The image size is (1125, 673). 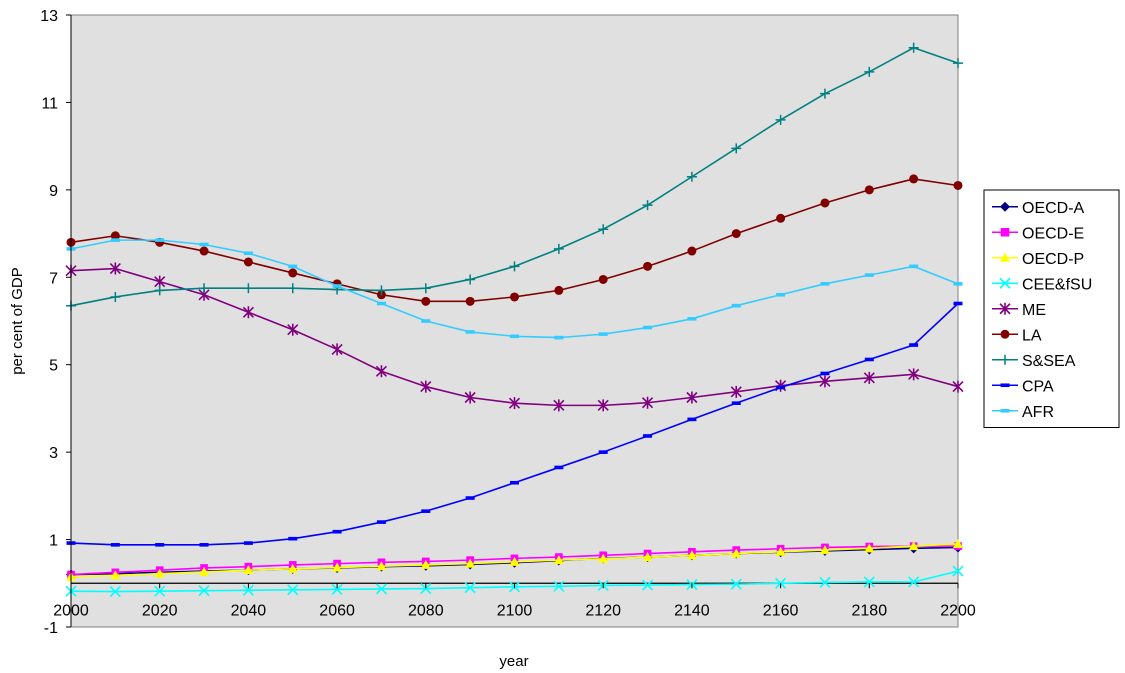 What do you see at coordinates (514, 559) in the screenshot?
I see `series-oecd-p` at bounding box center [514, 559].